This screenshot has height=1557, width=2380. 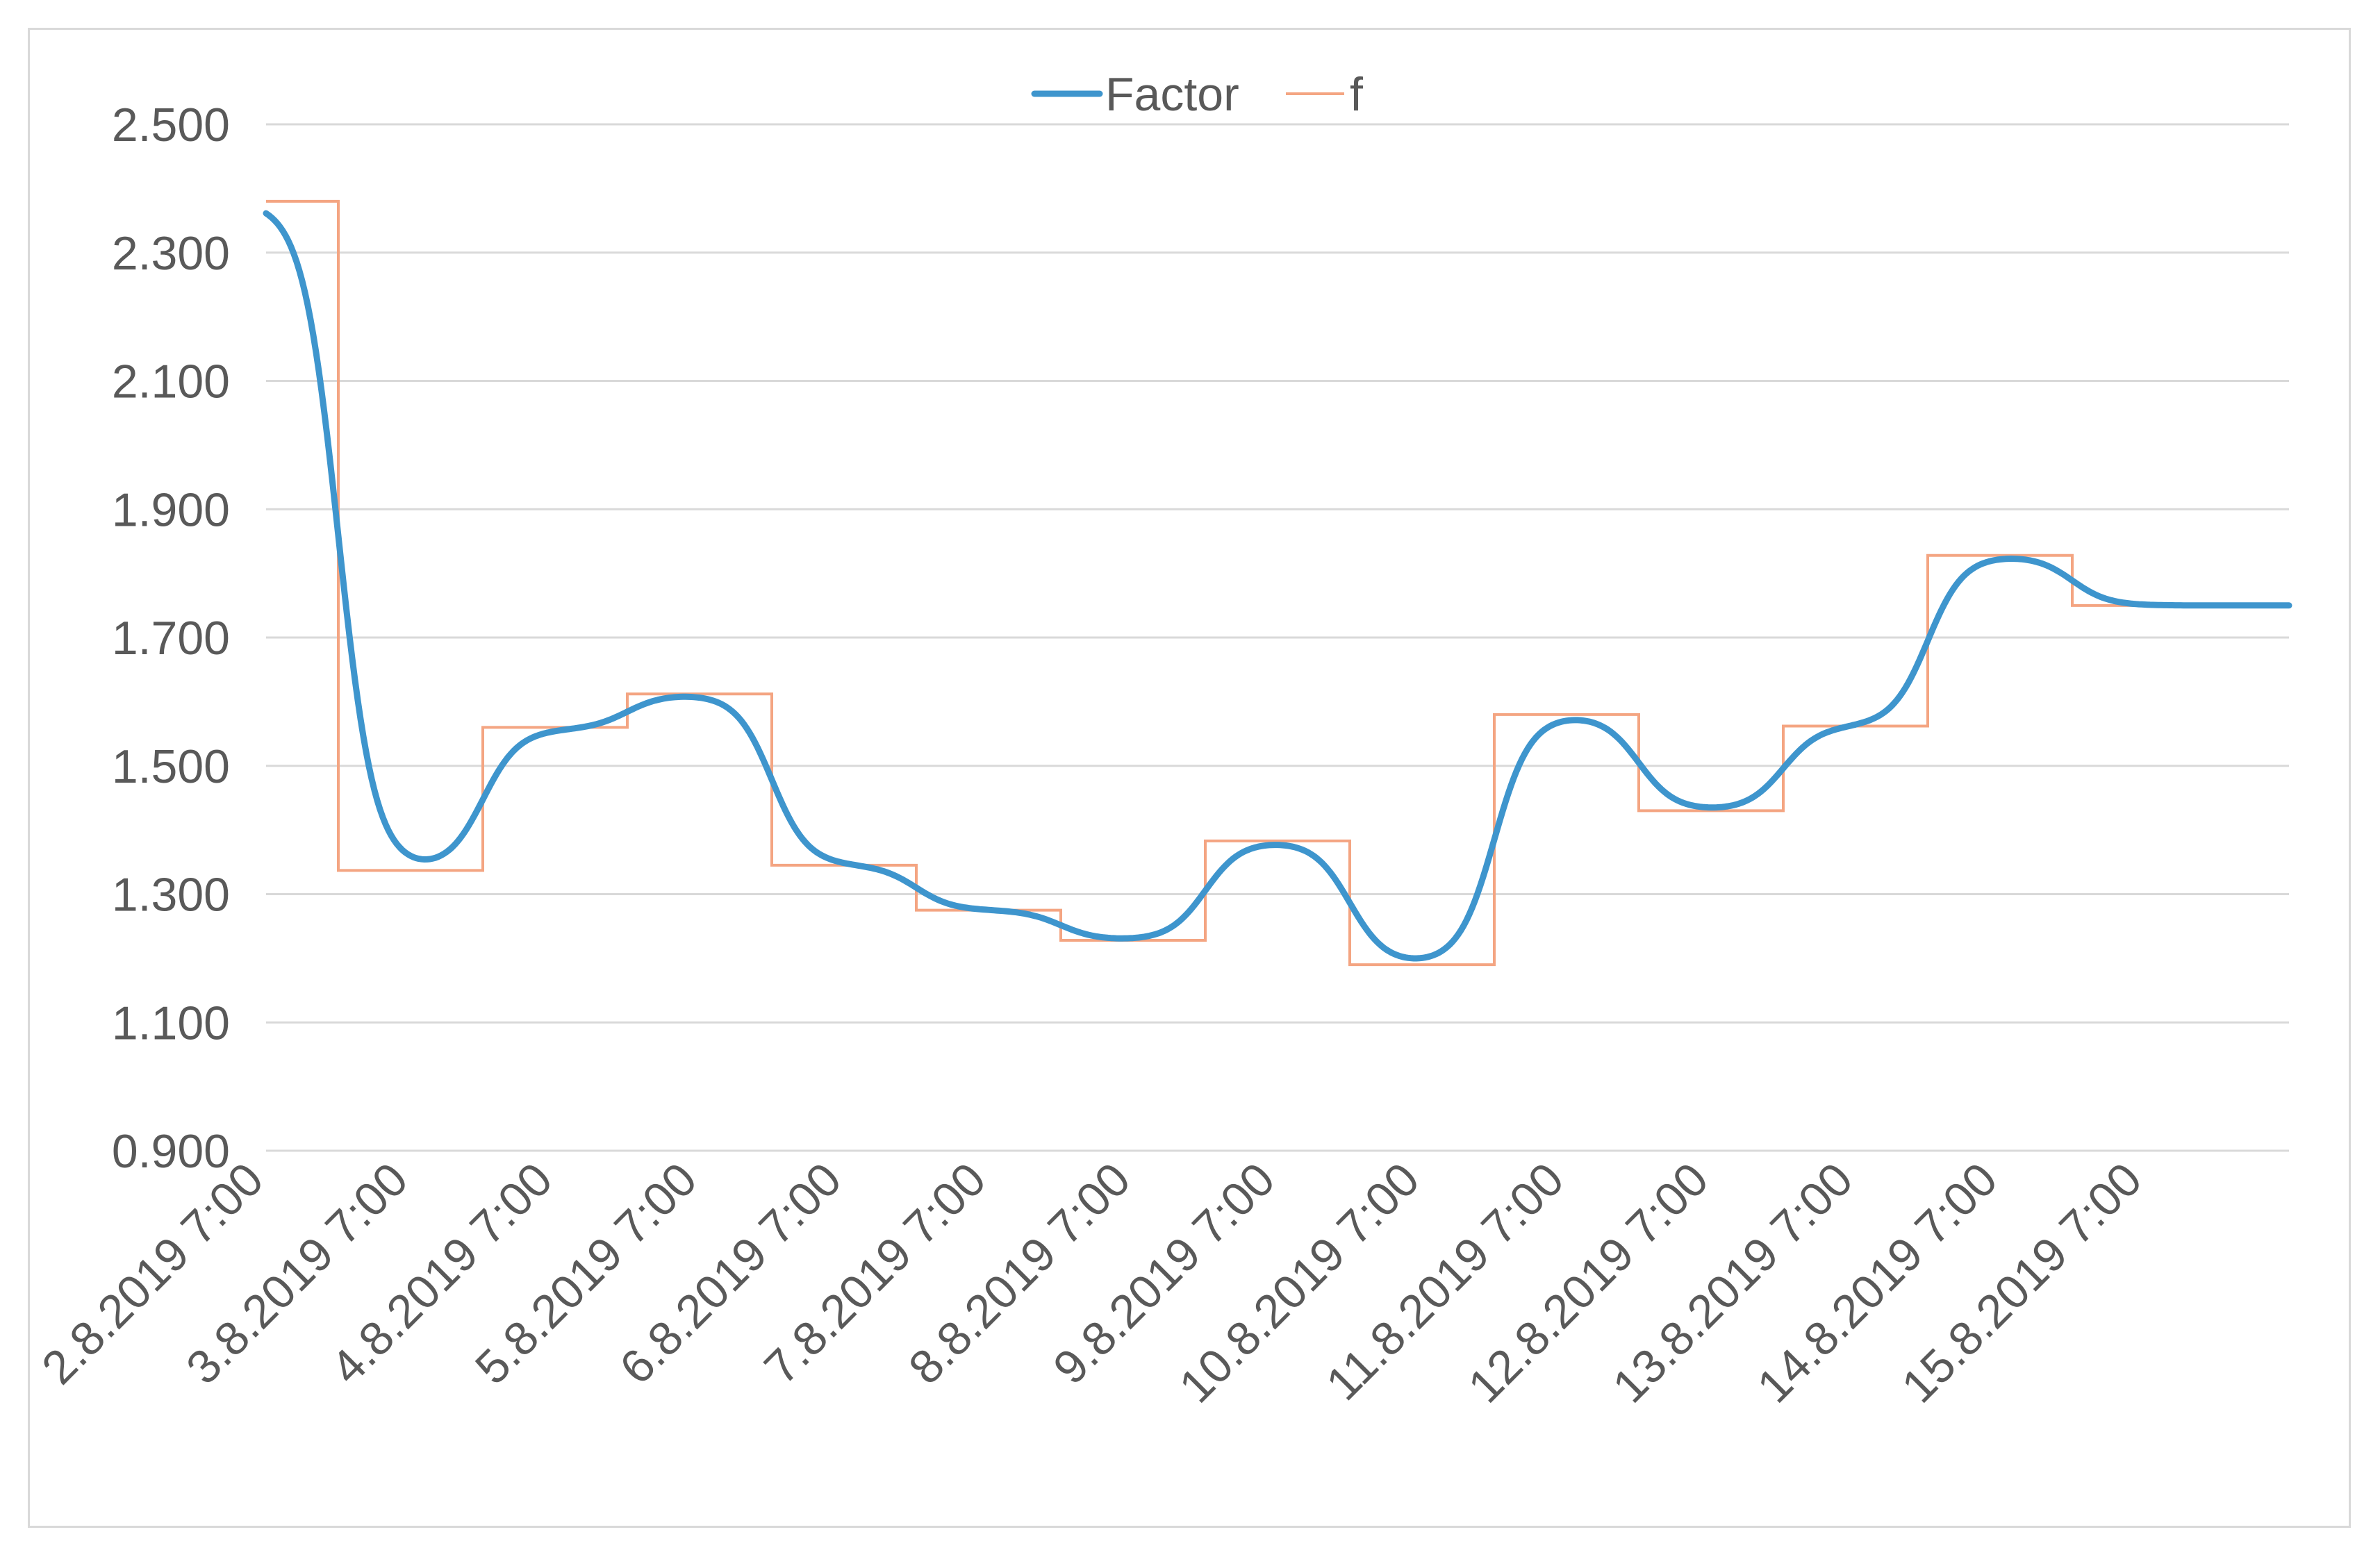 I want to click on y-tick-label: 2.500, so click(x=171, y=125).